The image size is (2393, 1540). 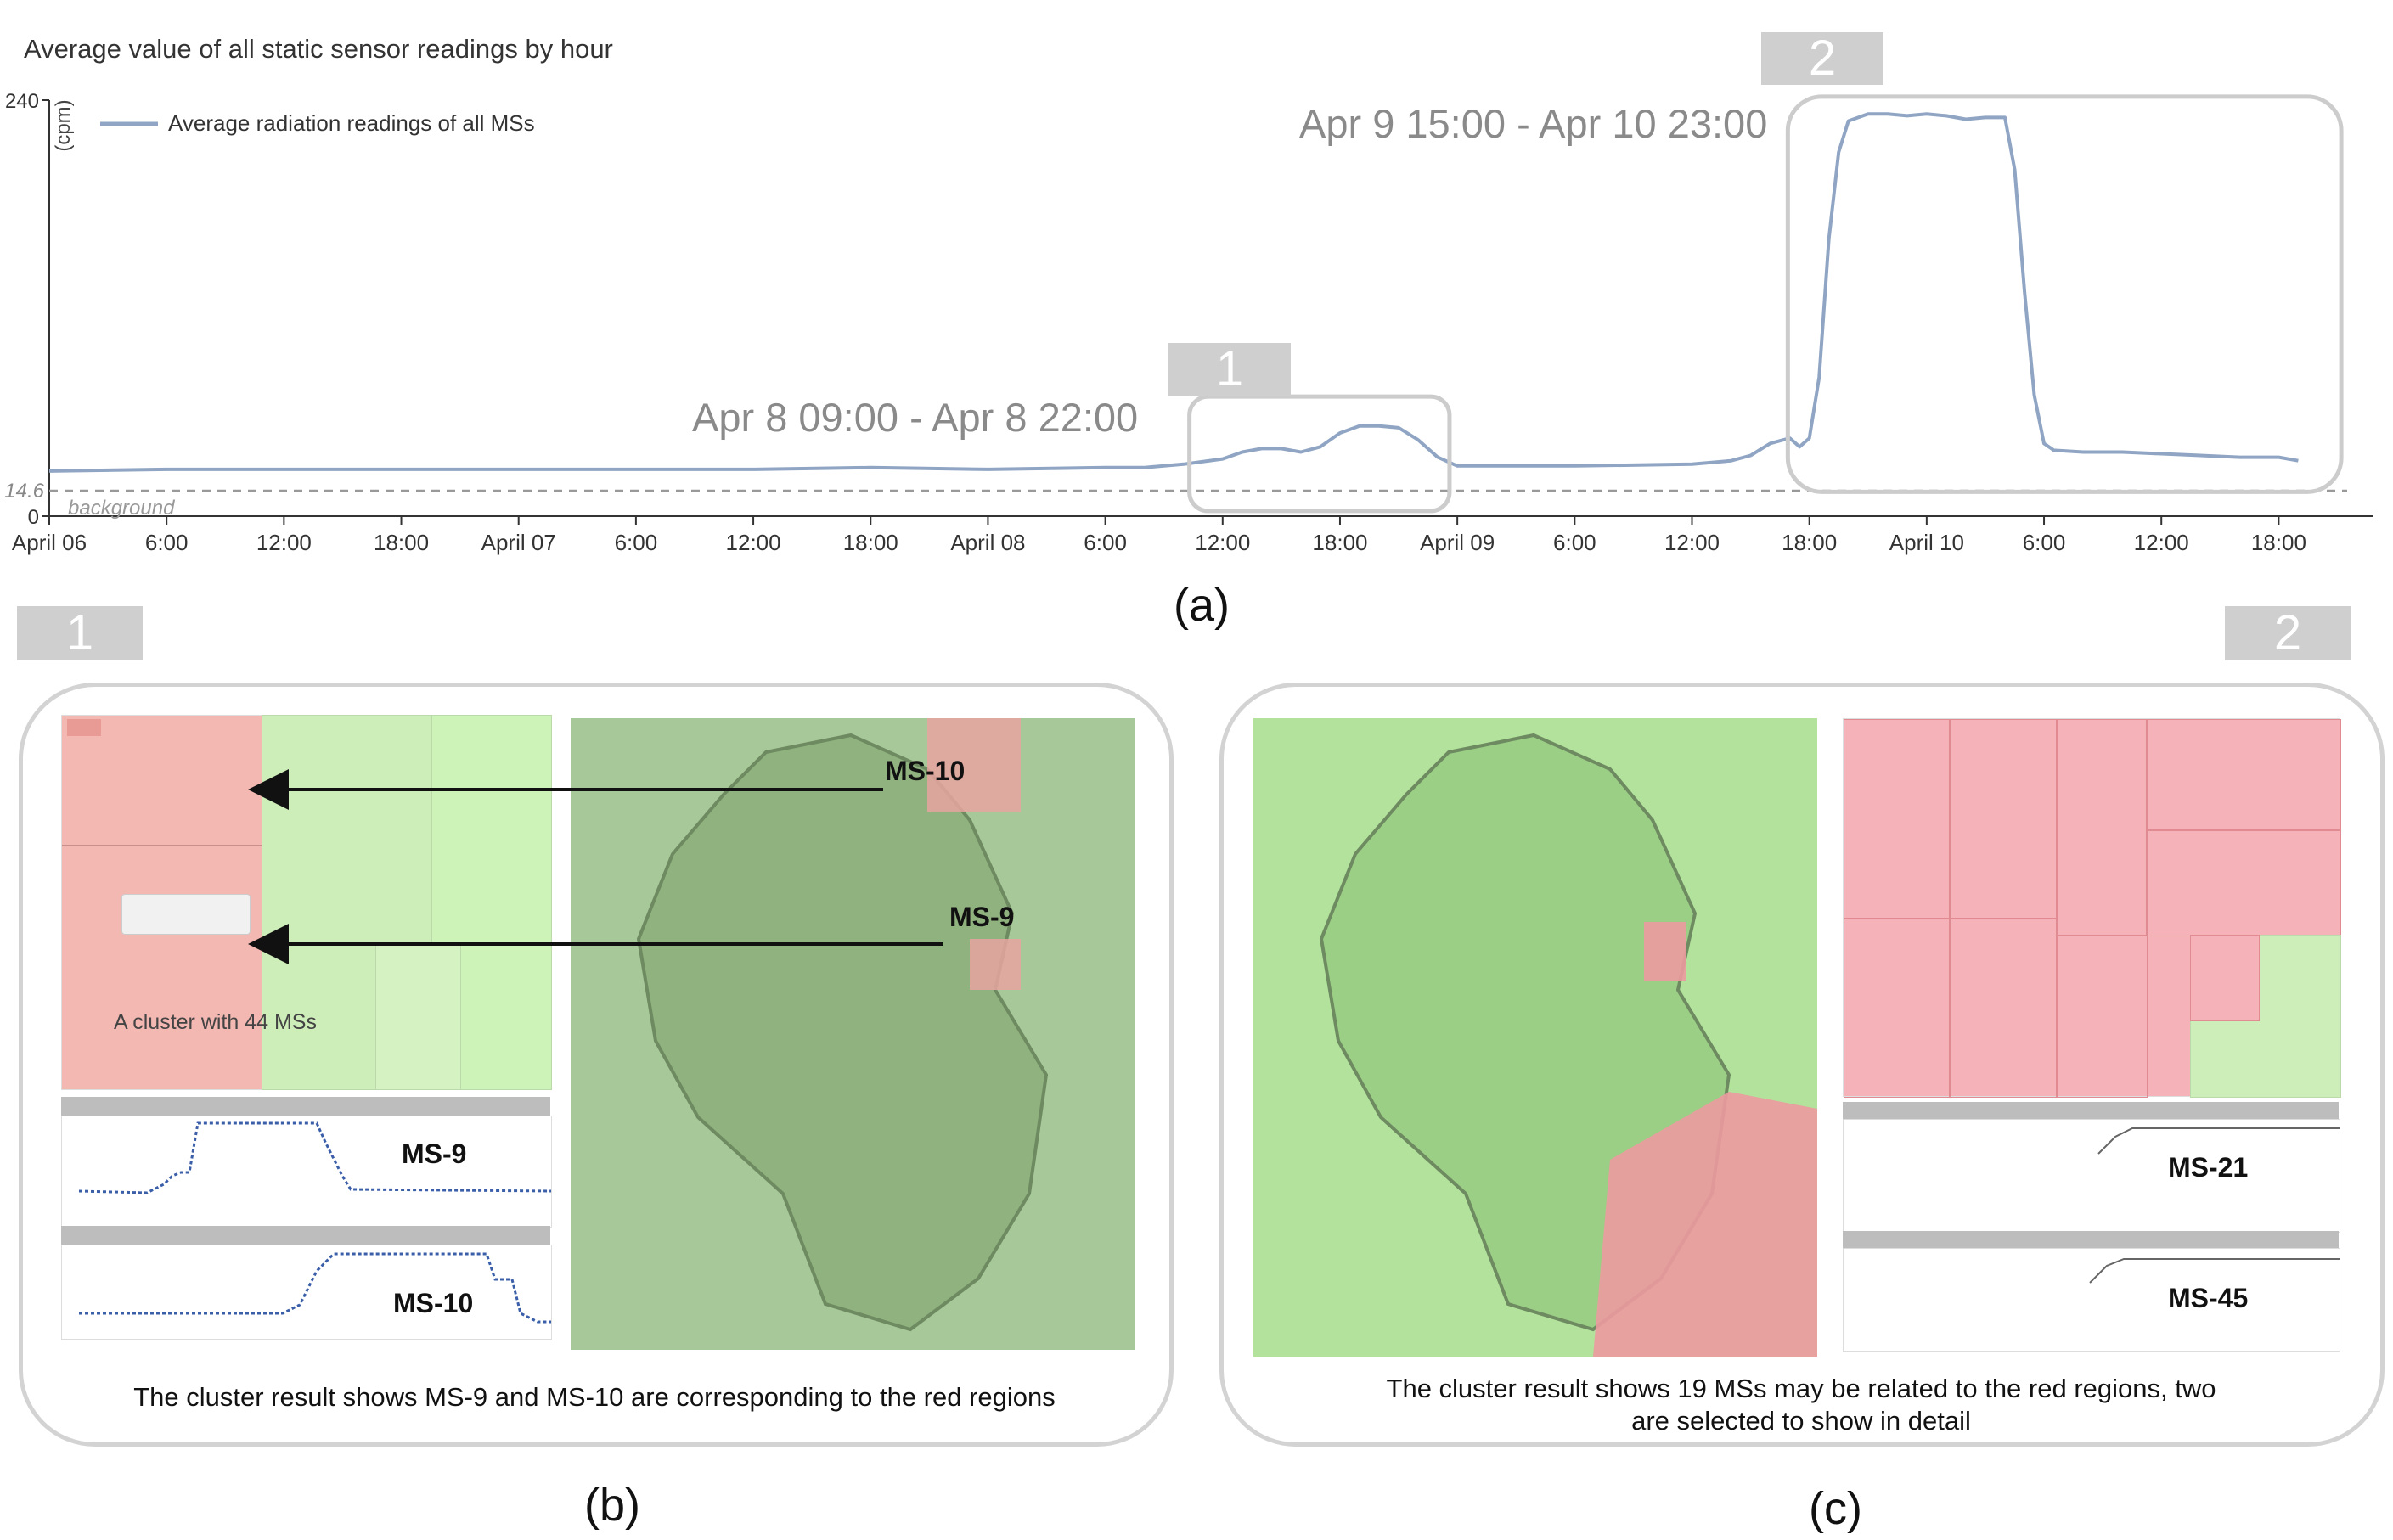 What do you see at coordinates (2214, 1271) in the screenshot?
I see `ms45-trace` at bounding box center [2214, 1271].